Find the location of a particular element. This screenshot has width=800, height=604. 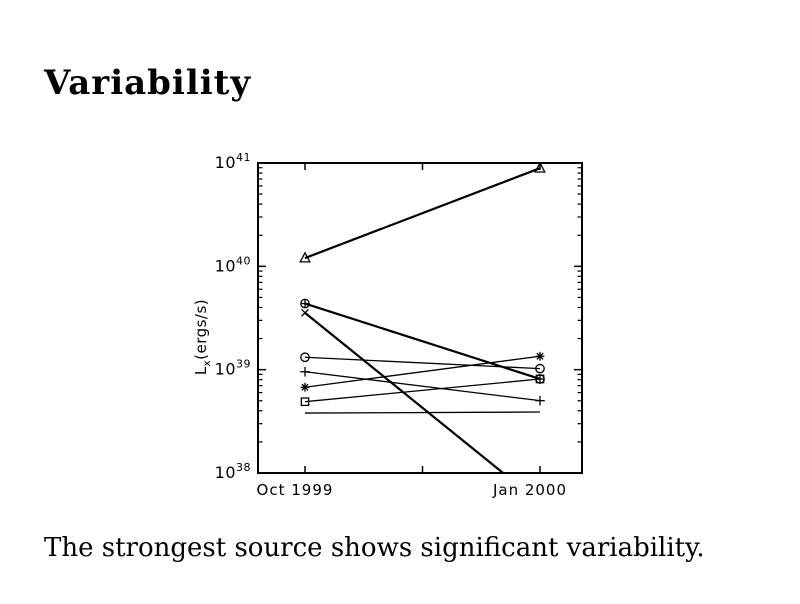

source-plus is located at coordinates (422, 386).